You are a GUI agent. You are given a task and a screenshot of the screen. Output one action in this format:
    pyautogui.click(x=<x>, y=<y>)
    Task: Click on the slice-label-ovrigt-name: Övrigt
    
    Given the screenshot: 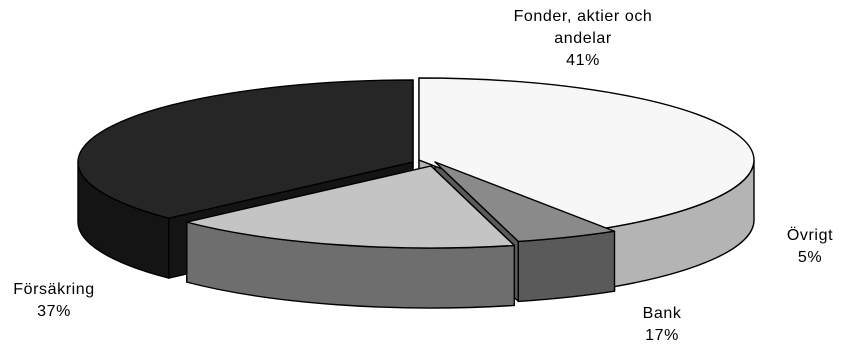 What is the action you would take?
    pyautogui.click(x=810, y=235)
    